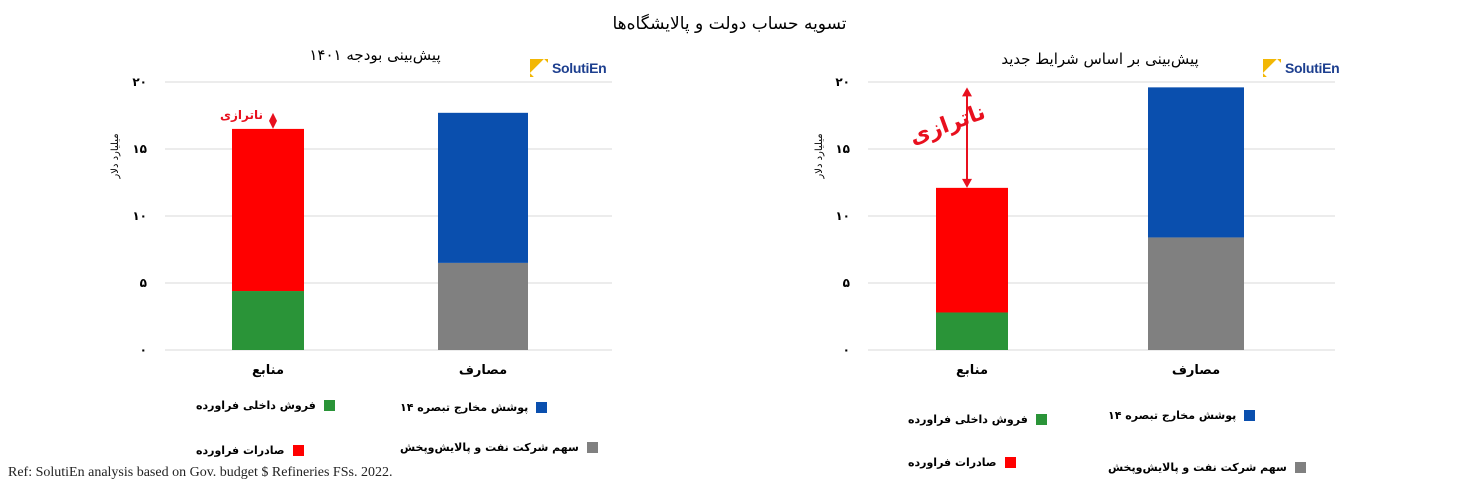  Describe the element at coordinates (375, 55) in the screenshot. I see `chart-title: پیش‌بینی بودجه ۱۴۰۱` at that location.